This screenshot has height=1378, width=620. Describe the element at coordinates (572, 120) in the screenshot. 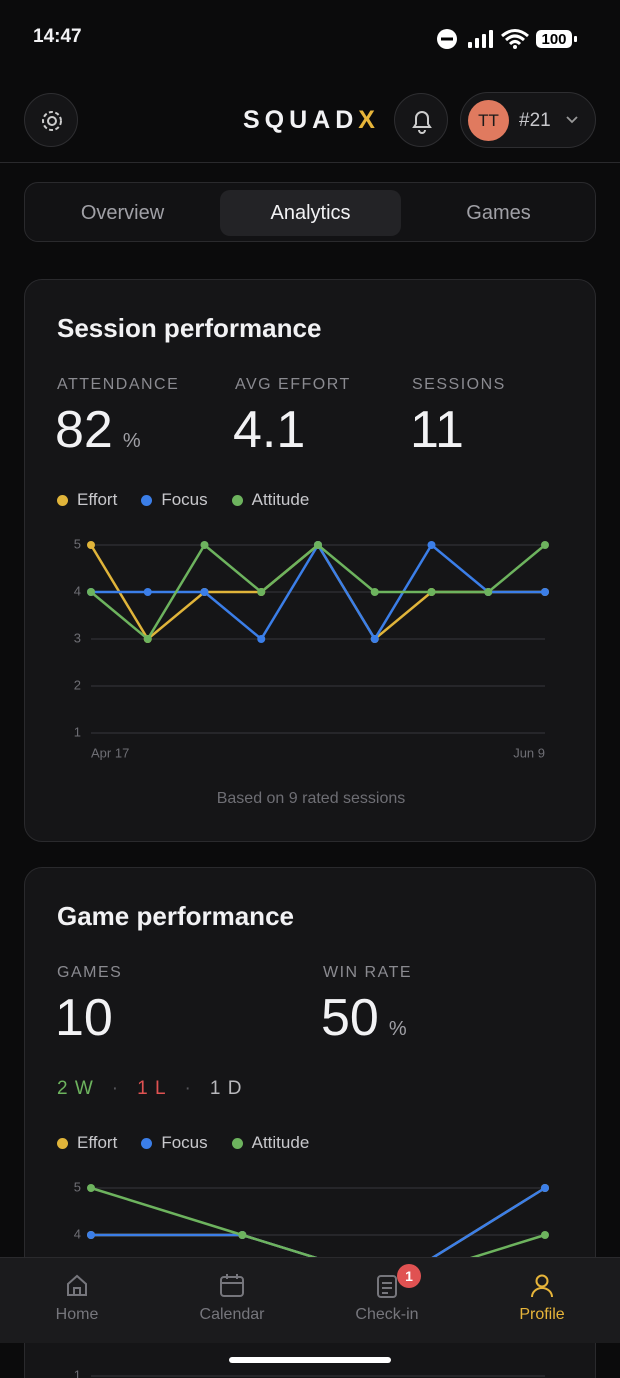

I see `chevron` at that location.